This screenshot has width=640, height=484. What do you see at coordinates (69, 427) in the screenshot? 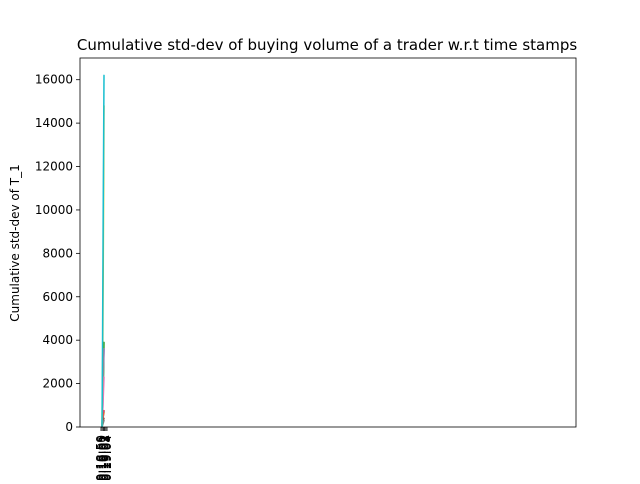
I see `y-tick-label: 0` at bounding box center [69, 427].